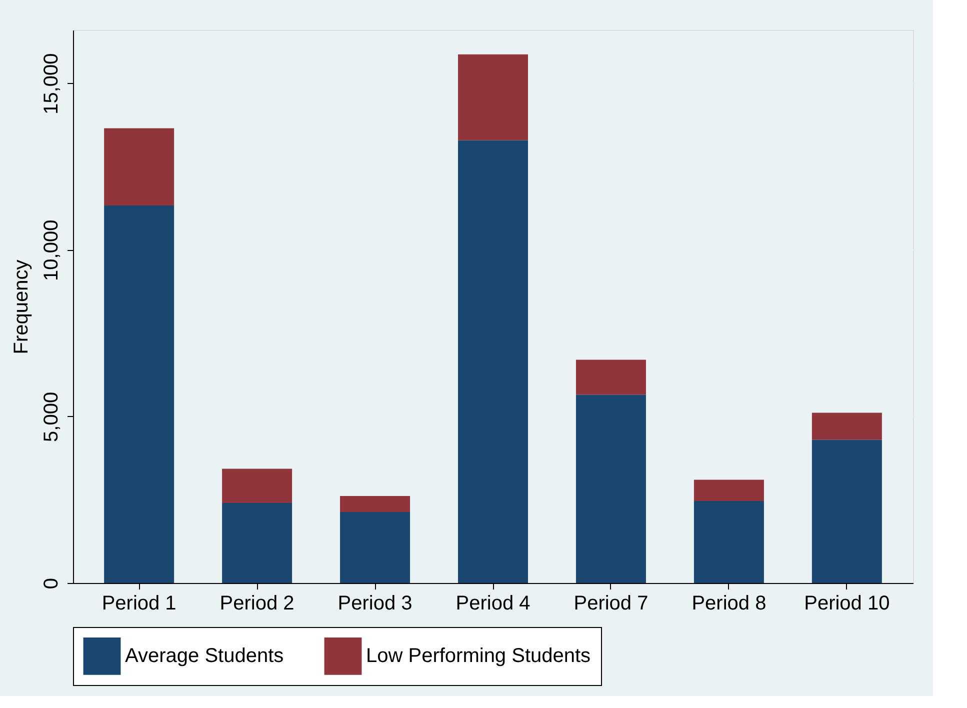 The width and height of the screenshot is (967, 708). I want to click on legend-label: Average Students, so click(204, 656).